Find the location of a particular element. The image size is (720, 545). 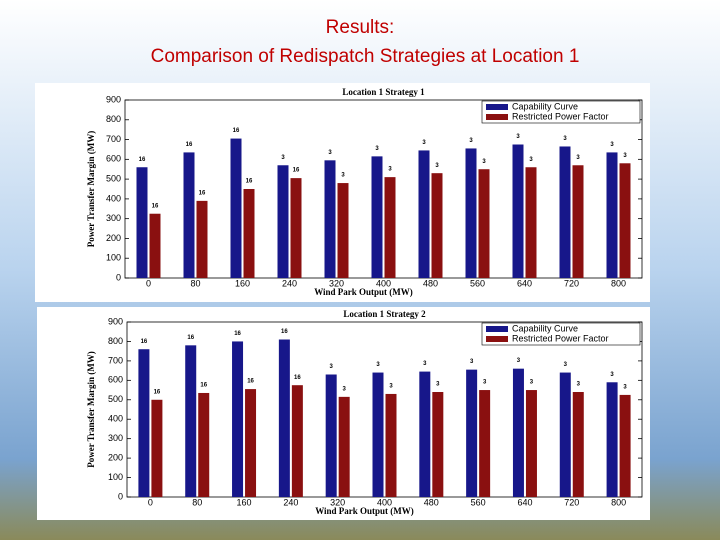

y-tick-label: 700 is located at coordinates (115, 360).